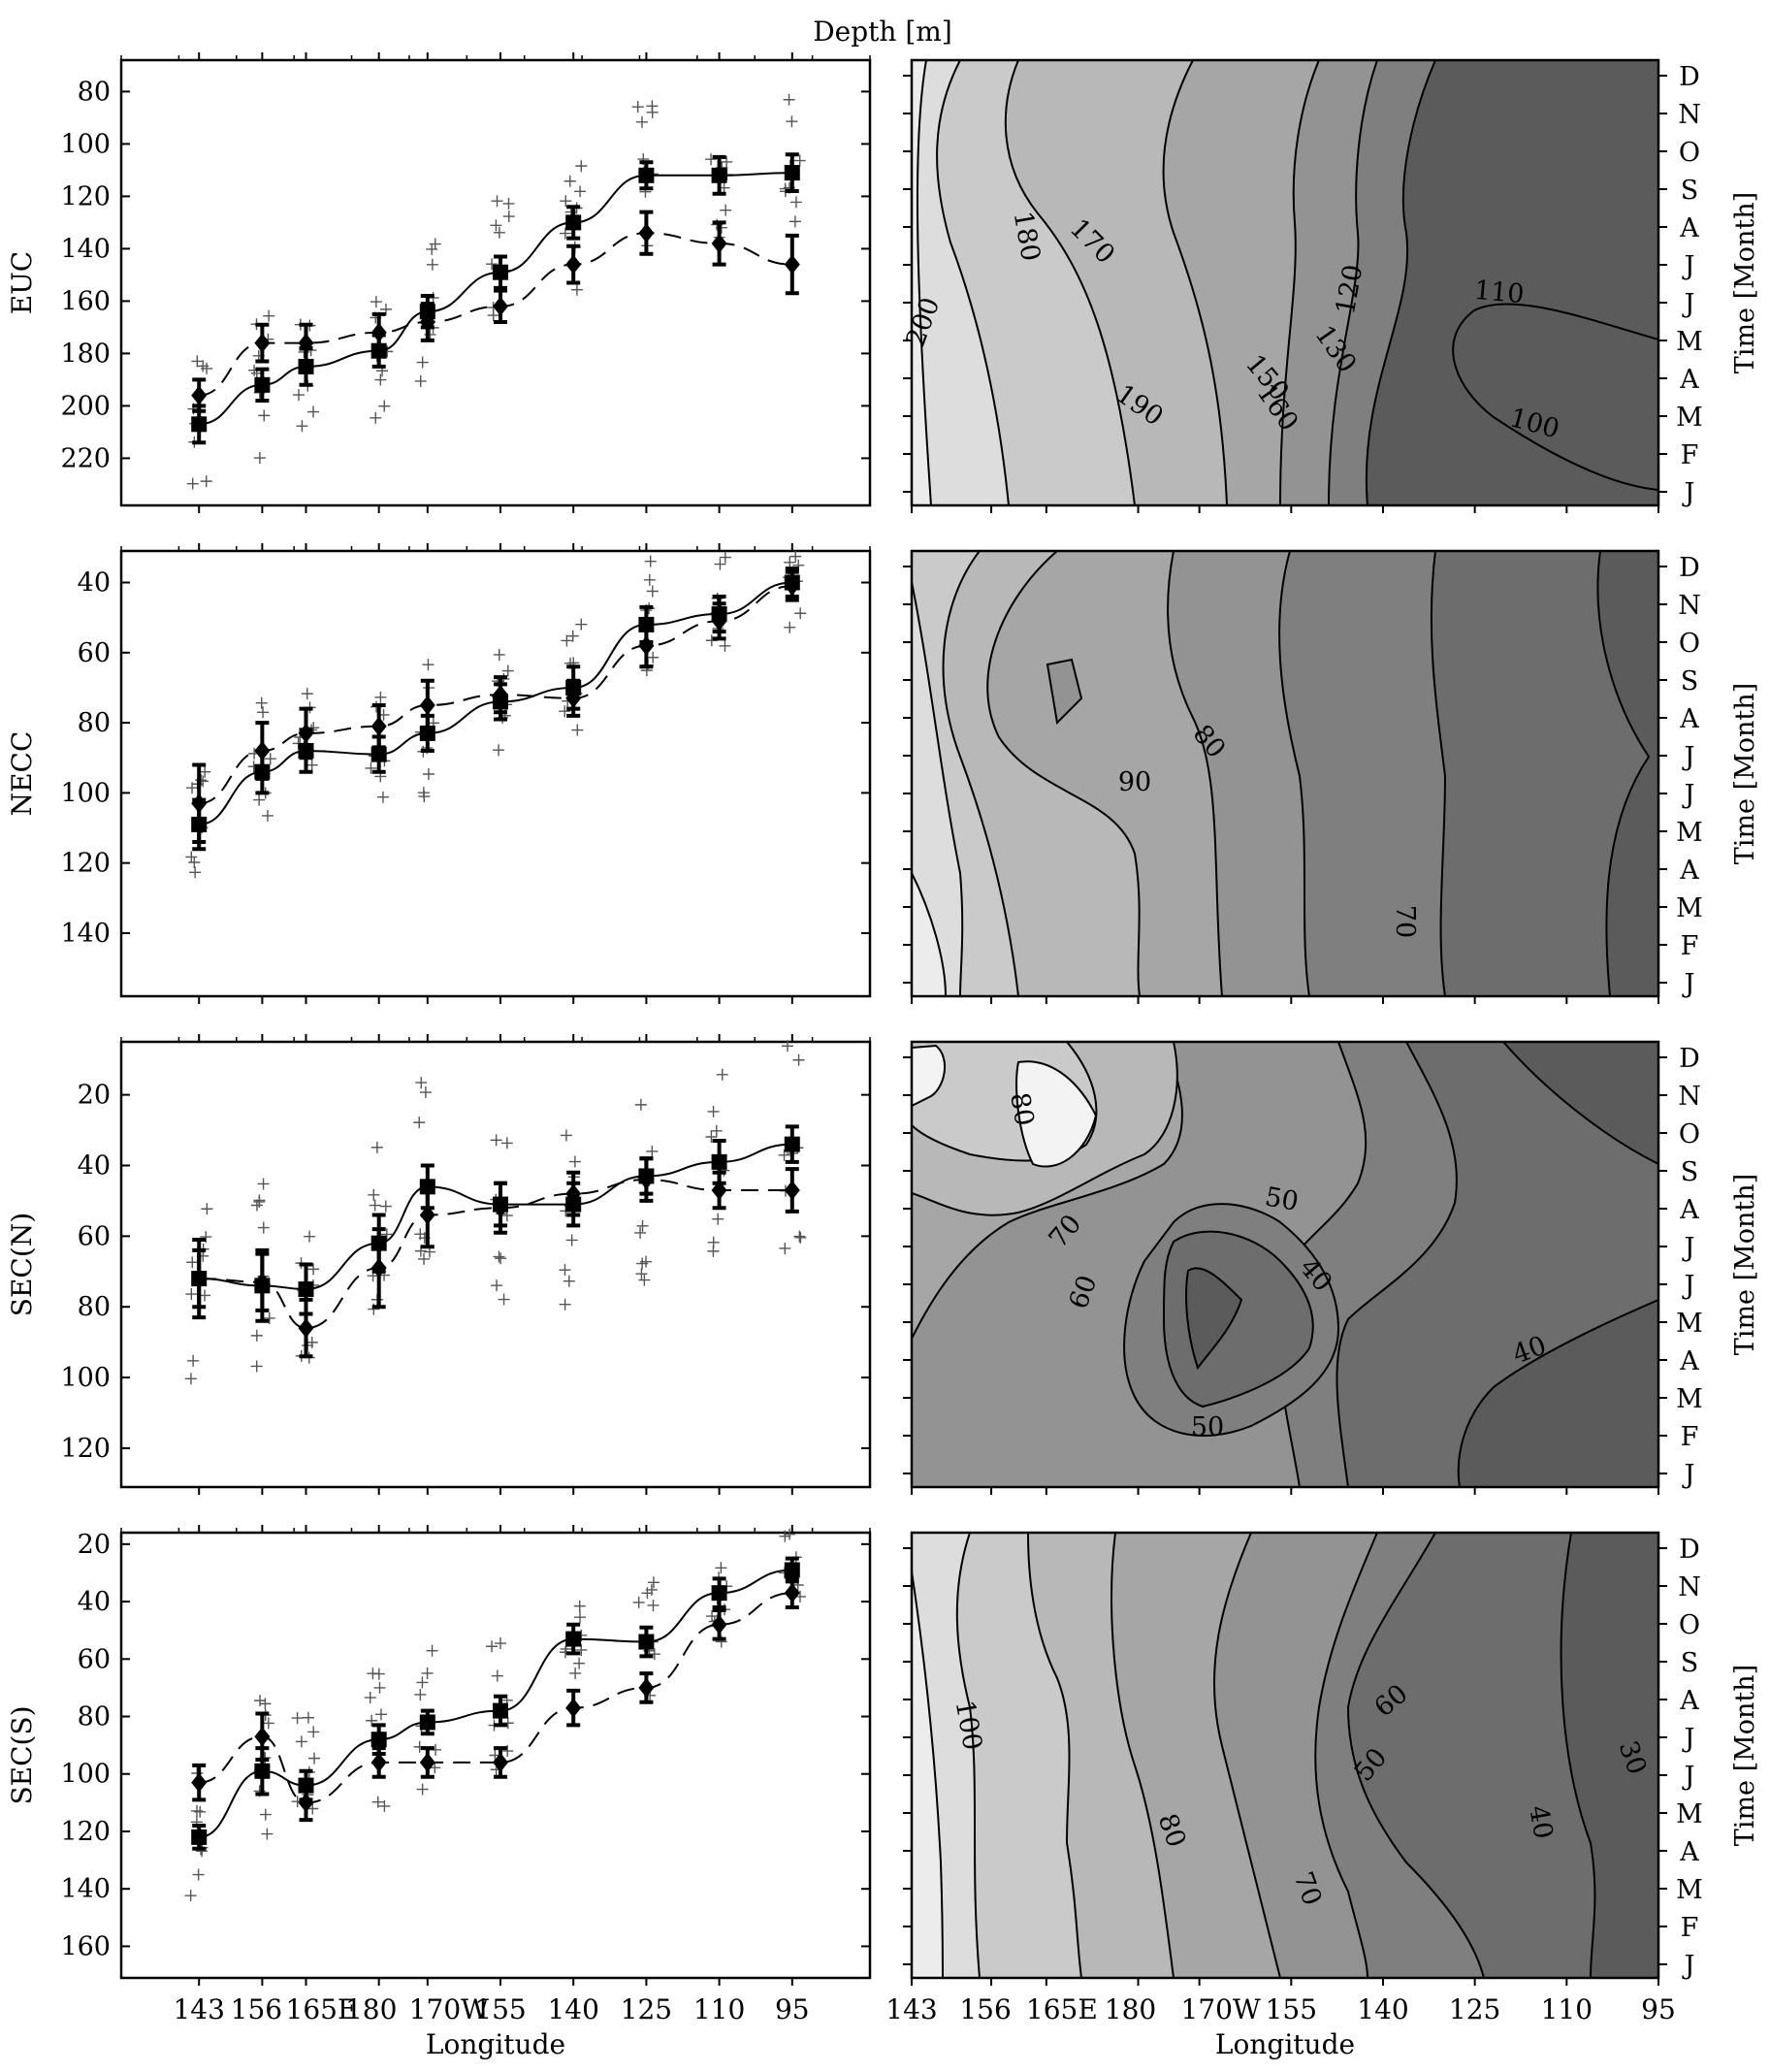 The height and width of the screenshot is (2072, 1770). What do you see at coordinates (449, 2009) in the screenshot?
I see `x-tick-label: 170W` at bounding box center [449, 2009].